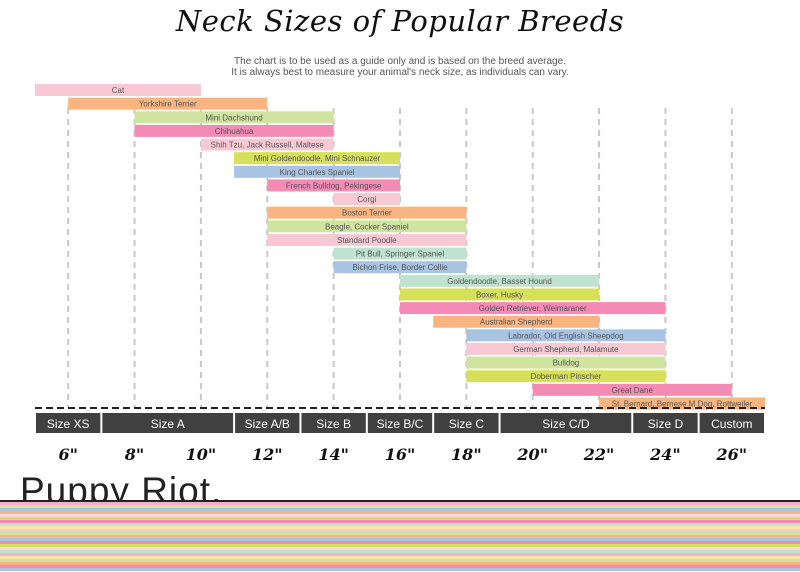 This screenshot has width=800, height=572. What do you see at coordinates (118, 90) in the screenshot?
I see `breed-label: Cat` at bounding box center [118, 90].